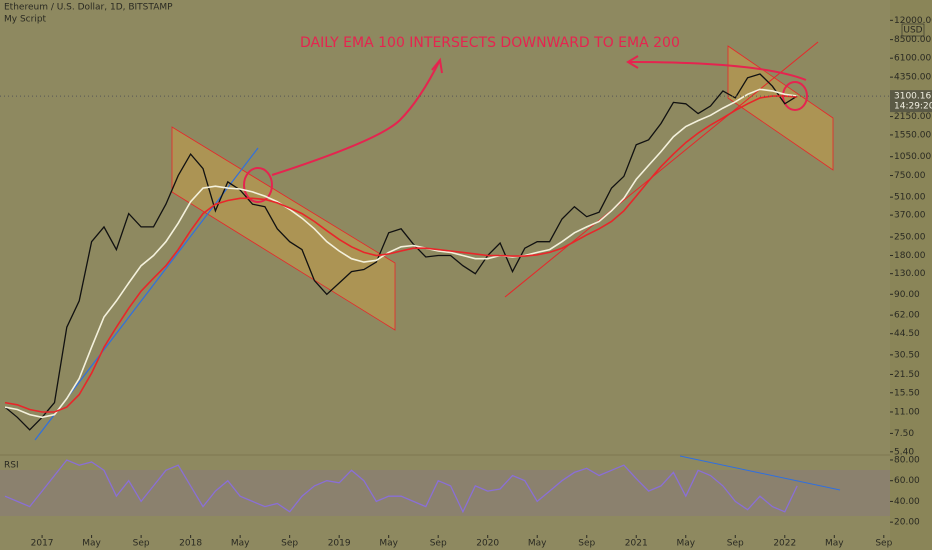 This screenshot has height=550, width=932. I want to click on chart-title: Ethereum / U.S. Dollar, 1D, BITSTAMP, so click(88, 8).